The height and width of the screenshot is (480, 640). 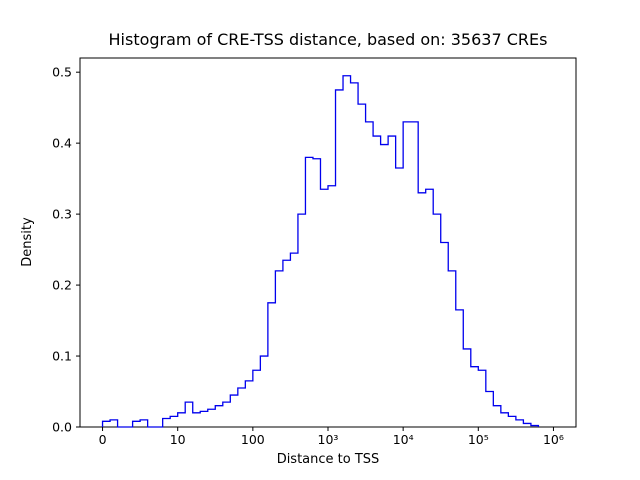 I want to click on y-axis-label: Density, so click(x=27, y=242).